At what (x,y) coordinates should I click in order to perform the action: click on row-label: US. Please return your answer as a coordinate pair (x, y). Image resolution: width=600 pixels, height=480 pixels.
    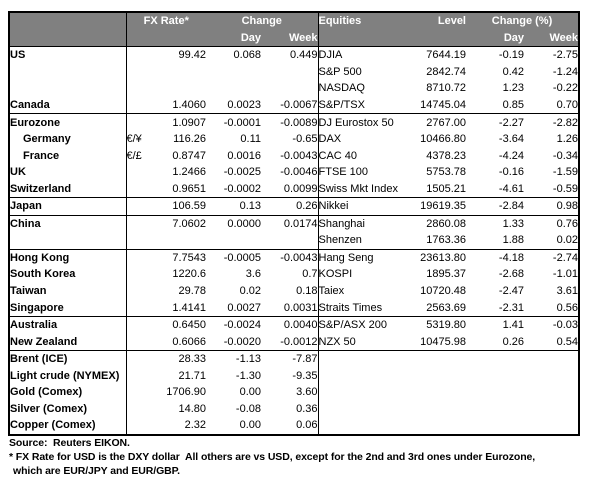
    Looking at the image, I should click on (68, 55).